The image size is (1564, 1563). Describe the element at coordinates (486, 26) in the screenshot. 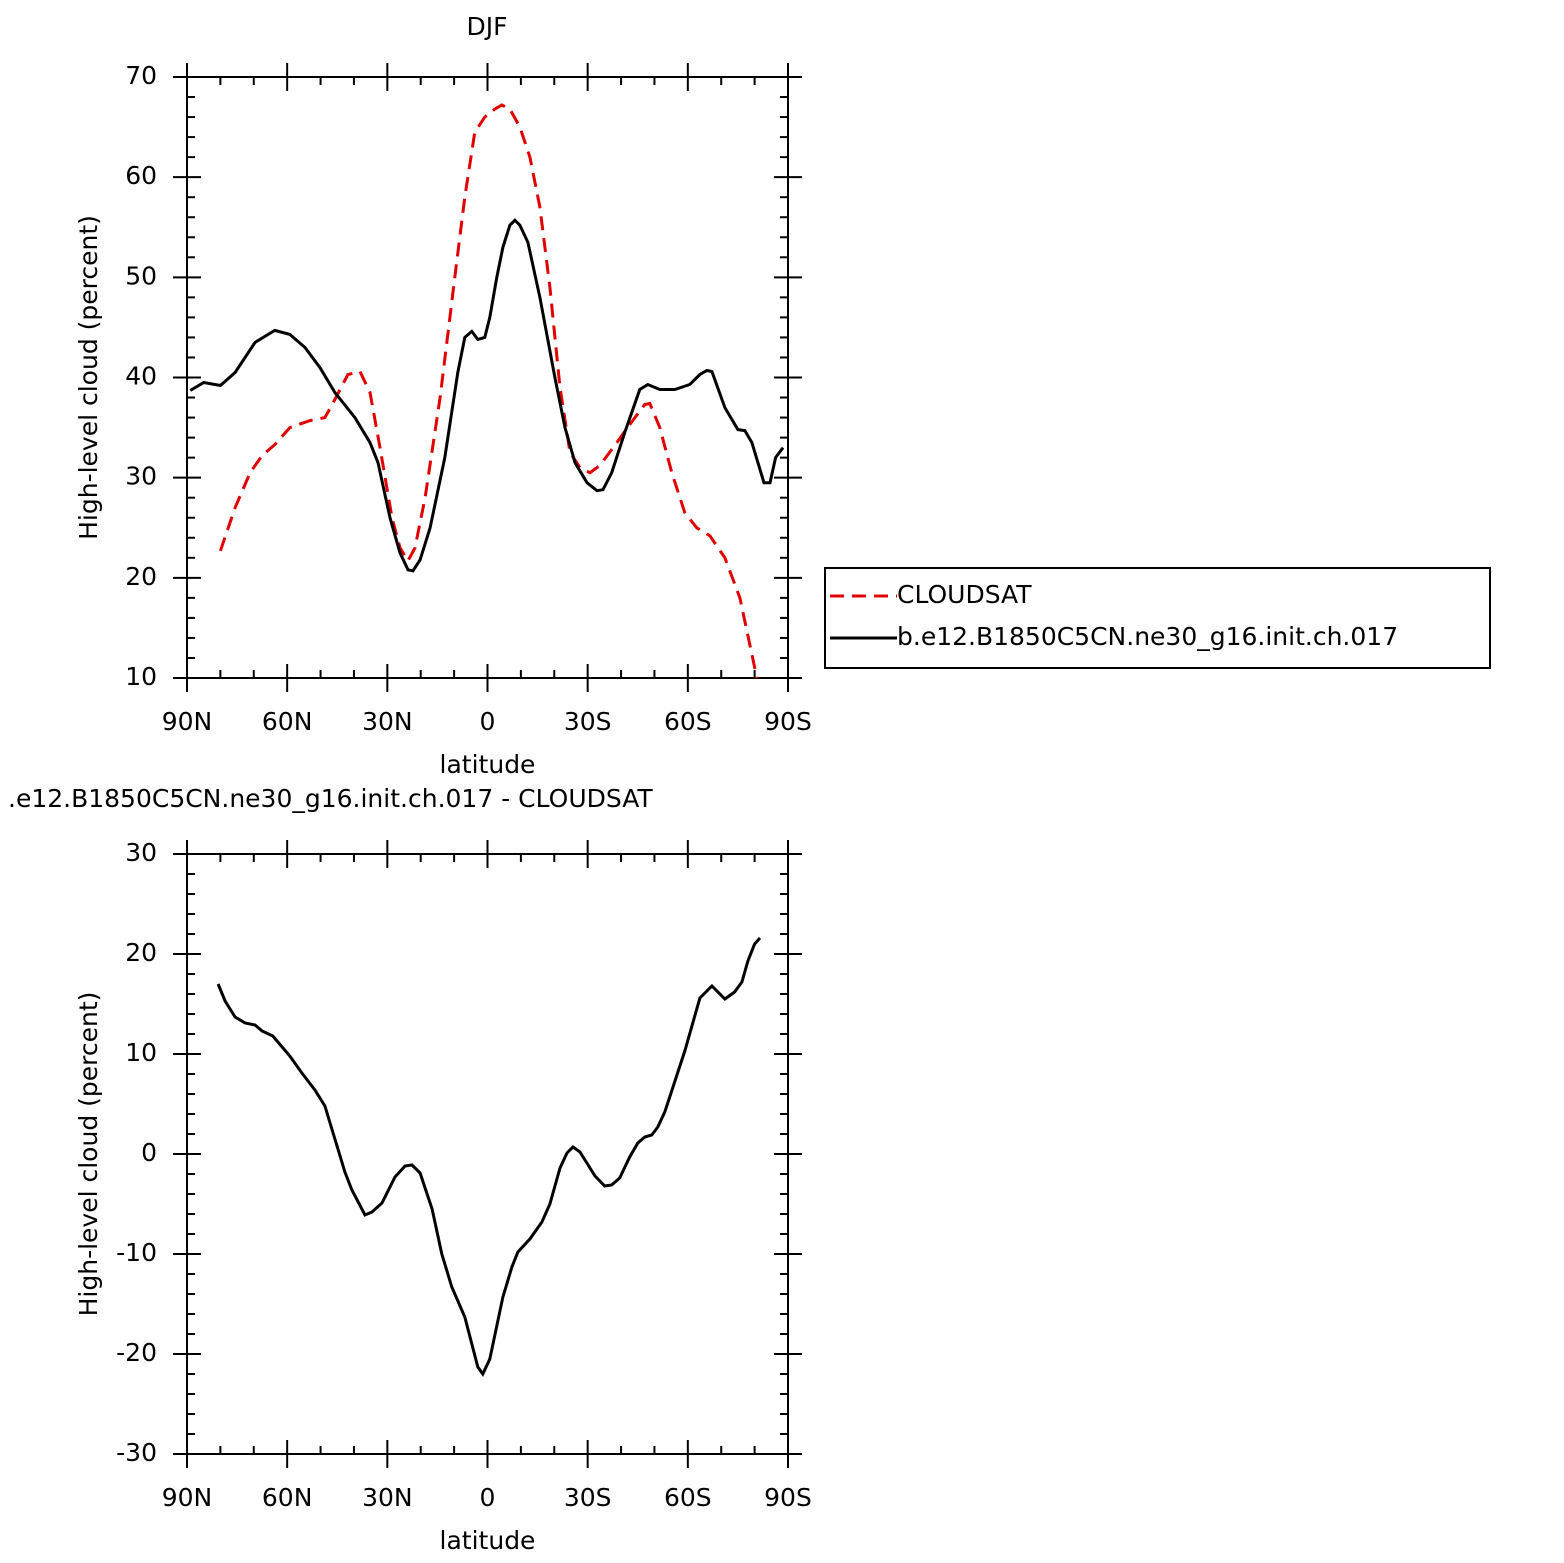

I see `chart-title: DJF` at that location.